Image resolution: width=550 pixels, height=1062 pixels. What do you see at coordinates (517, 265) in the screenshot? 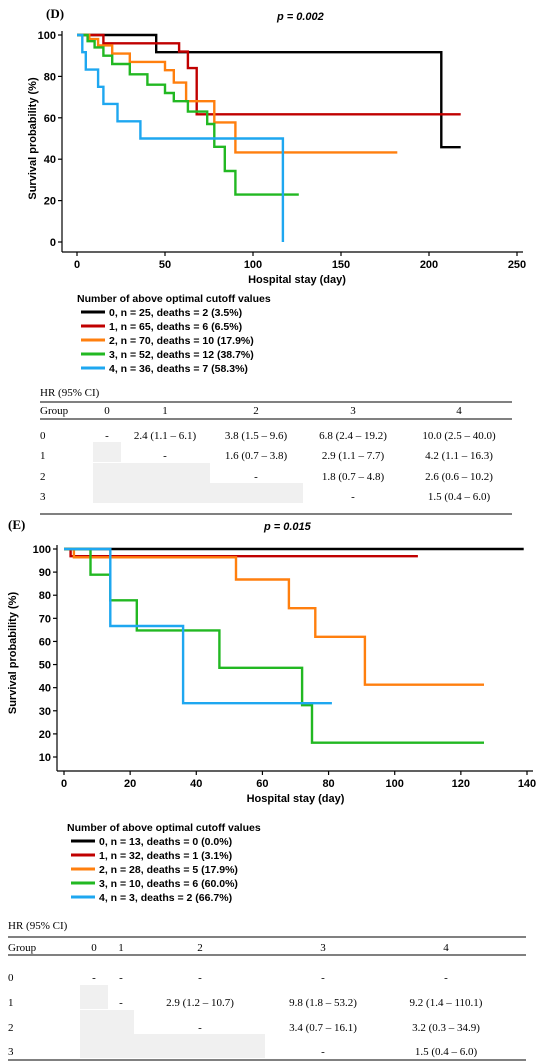
I see `x-tick-label: 250` at bounding box center [517, 265].